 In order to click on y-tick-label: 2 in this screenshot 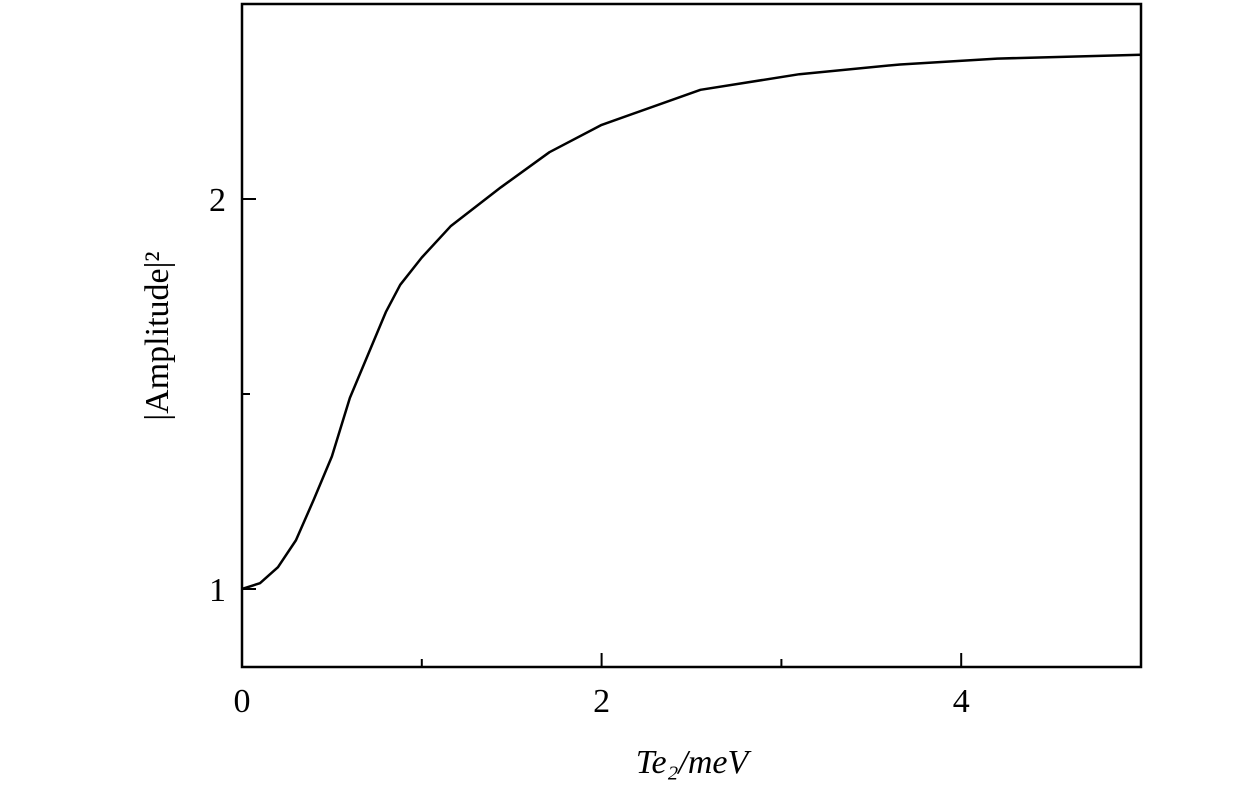, I will do `click(217, 200)`.